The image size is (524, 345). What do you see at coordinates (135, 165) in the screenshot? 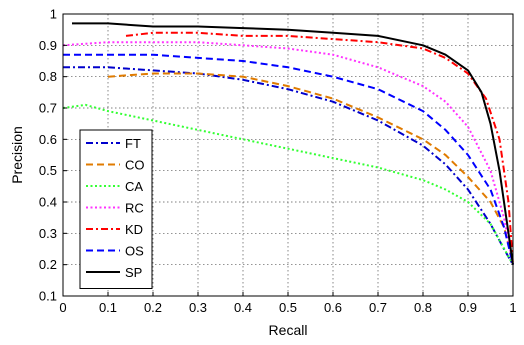
I see `legend-label-co: CO` at bounding box center [135, 165].